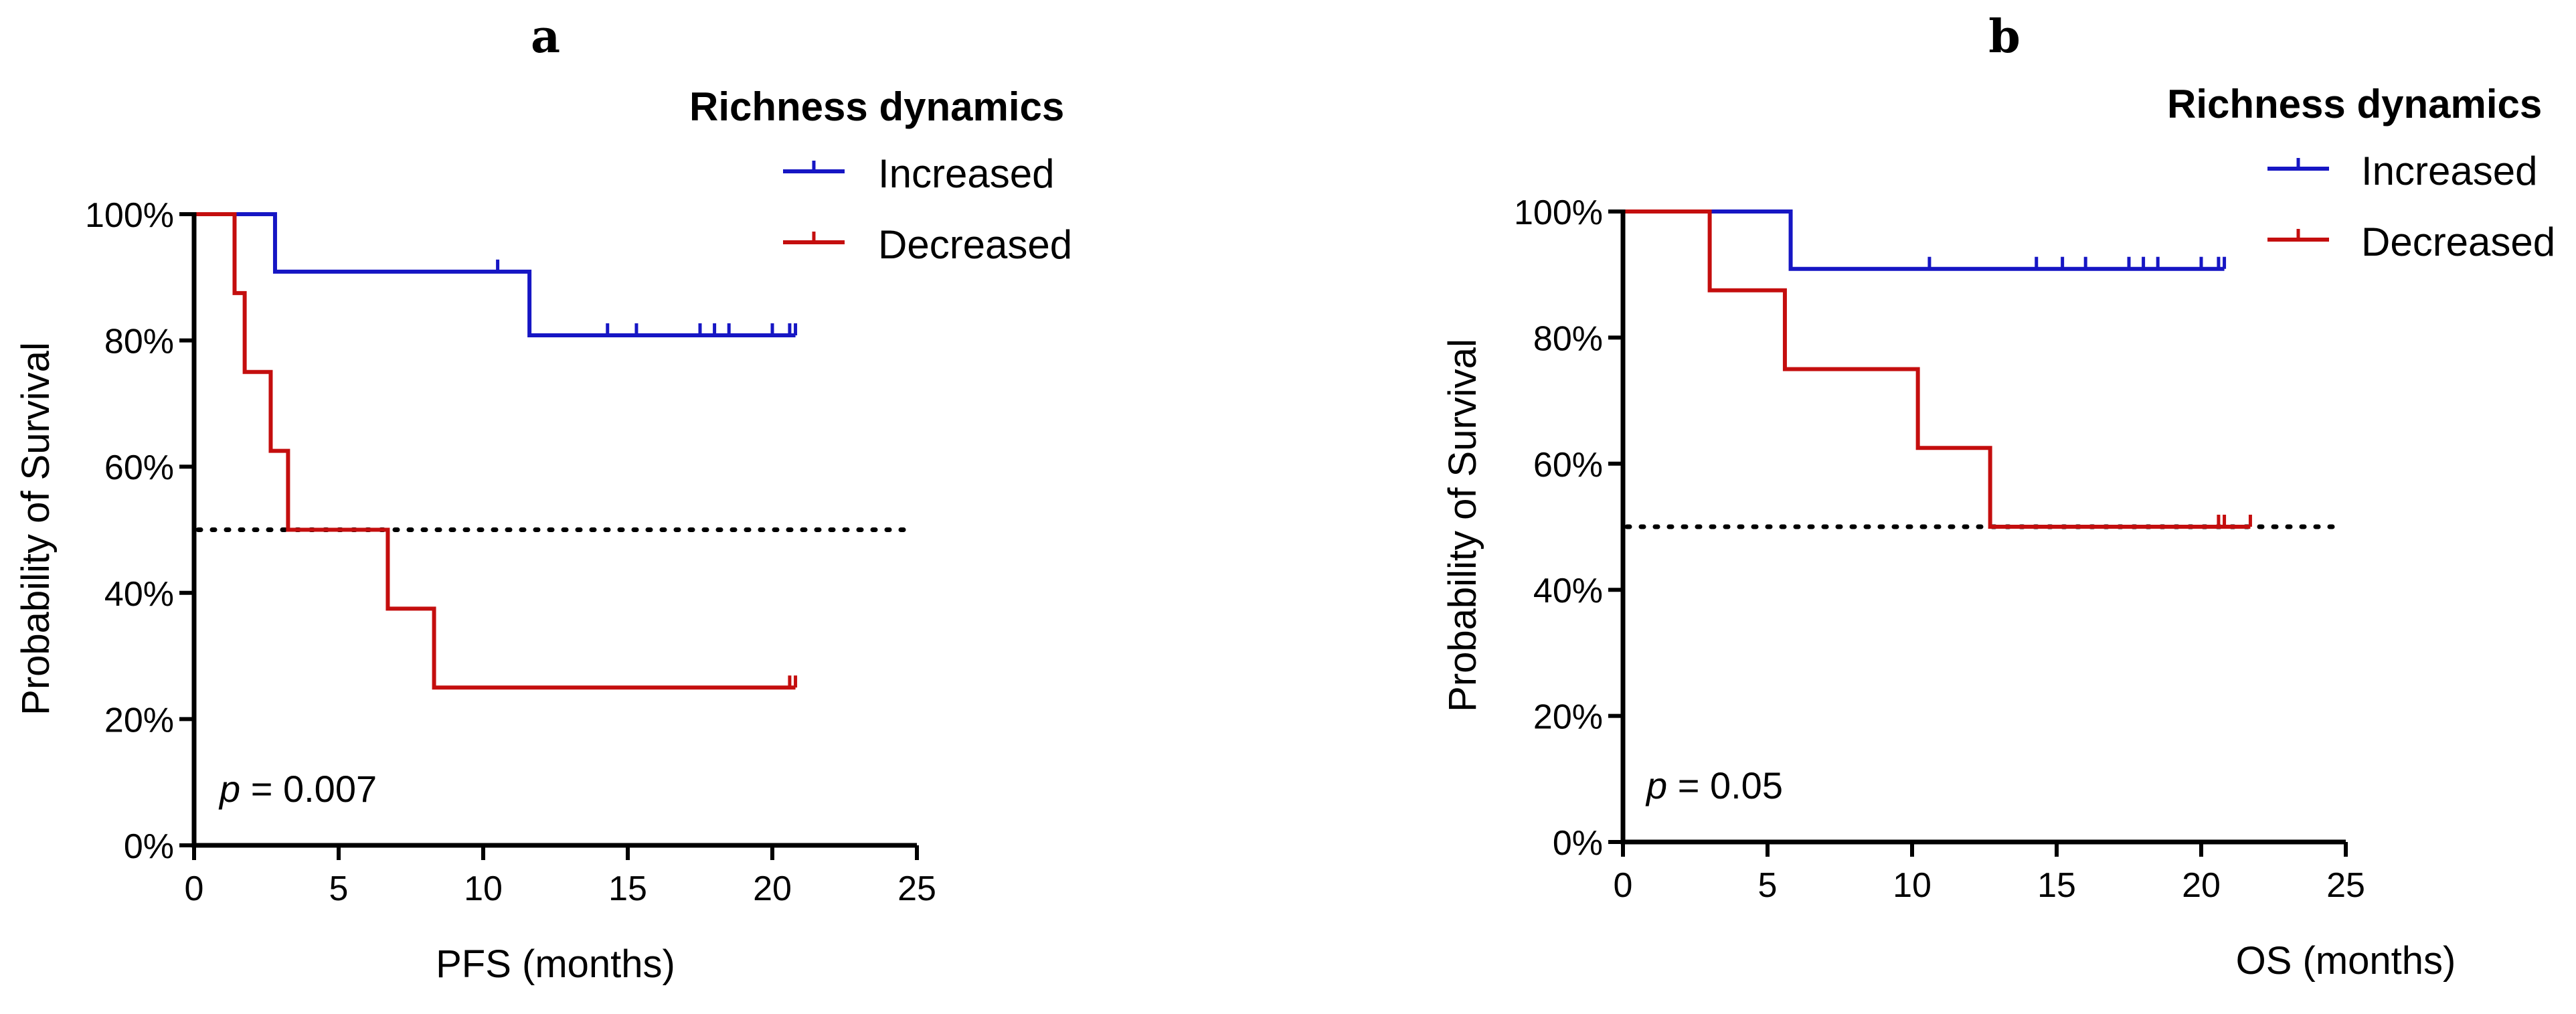 This screenshot has width=2576, height=1014. Describe the element at coordinates (1656, 786) in the screenshot. I see `panel-b-p-symbol: p` at that location.